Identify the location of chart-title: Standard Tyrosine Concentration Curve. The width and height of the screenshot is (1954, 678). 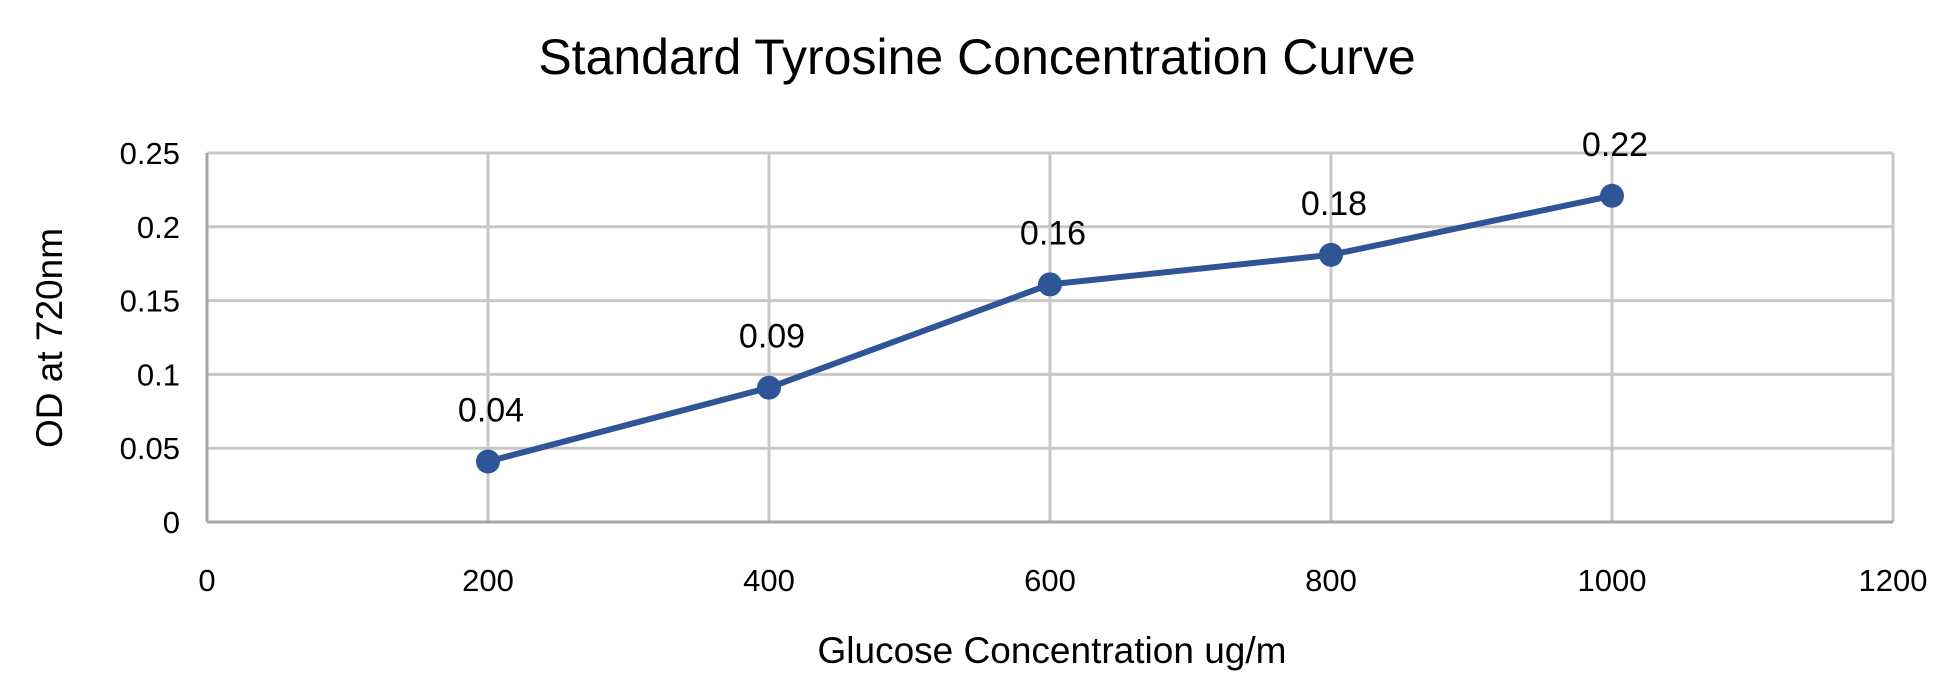
(976, 57).